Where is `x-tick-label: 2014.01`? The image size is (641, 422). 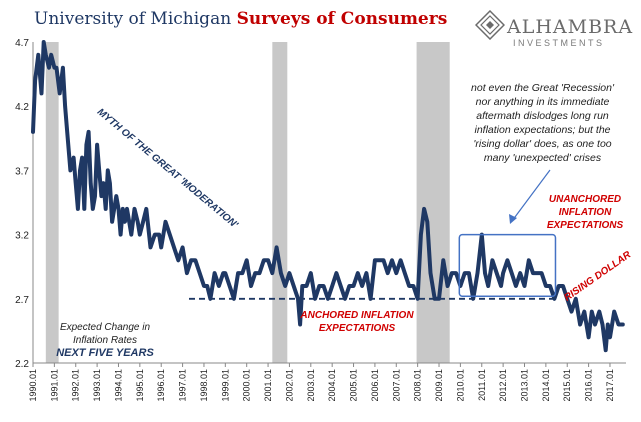 x-tick-label: 2014.01 is located at coordinates (546, 385).